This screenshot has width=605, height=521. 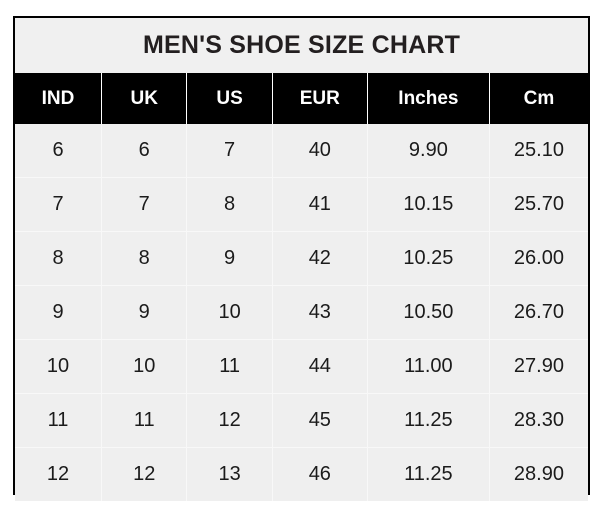 I want to click on cell-eur: 45, so click(x=320, y=420).